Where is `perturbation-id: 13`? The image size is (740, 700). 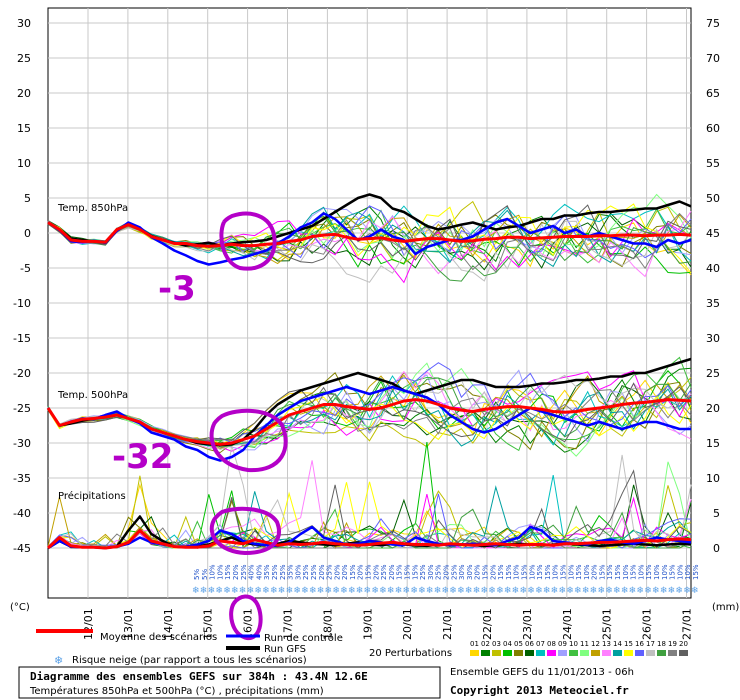
perturbation-id: 13 is located at coordinates (606, 644).